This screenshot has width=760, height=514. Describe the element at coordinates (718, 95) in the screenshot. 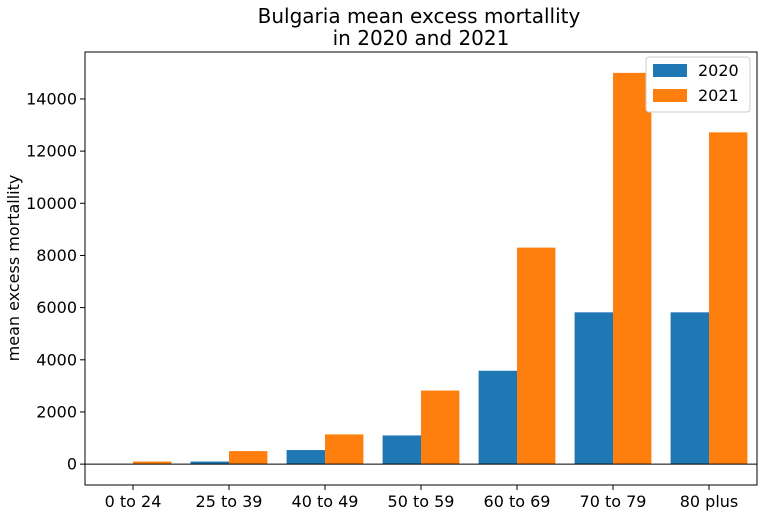

I see `legend-label-2021: 2021` at that location.